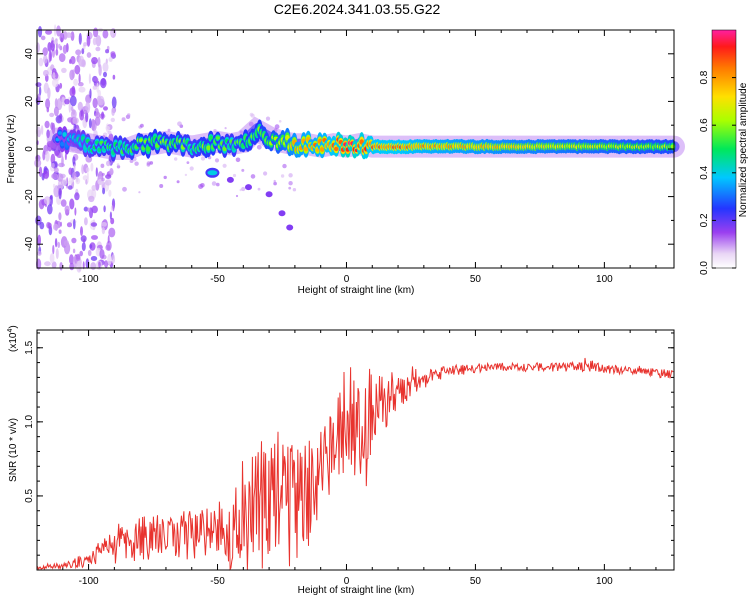  Describe the element at coordinates (29, 54) in the screenshot. I see `spectrogram-y-tick-label: 40` at that location.